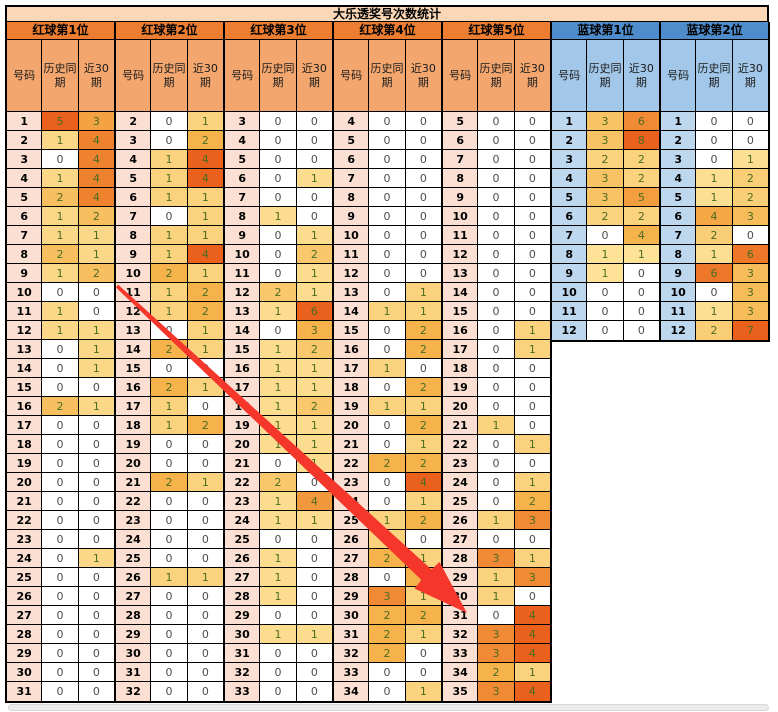  What do you see at coordinates (25, 520) in the screenshot?
I see `cell-number: 22` at bounding box center [25, 520].